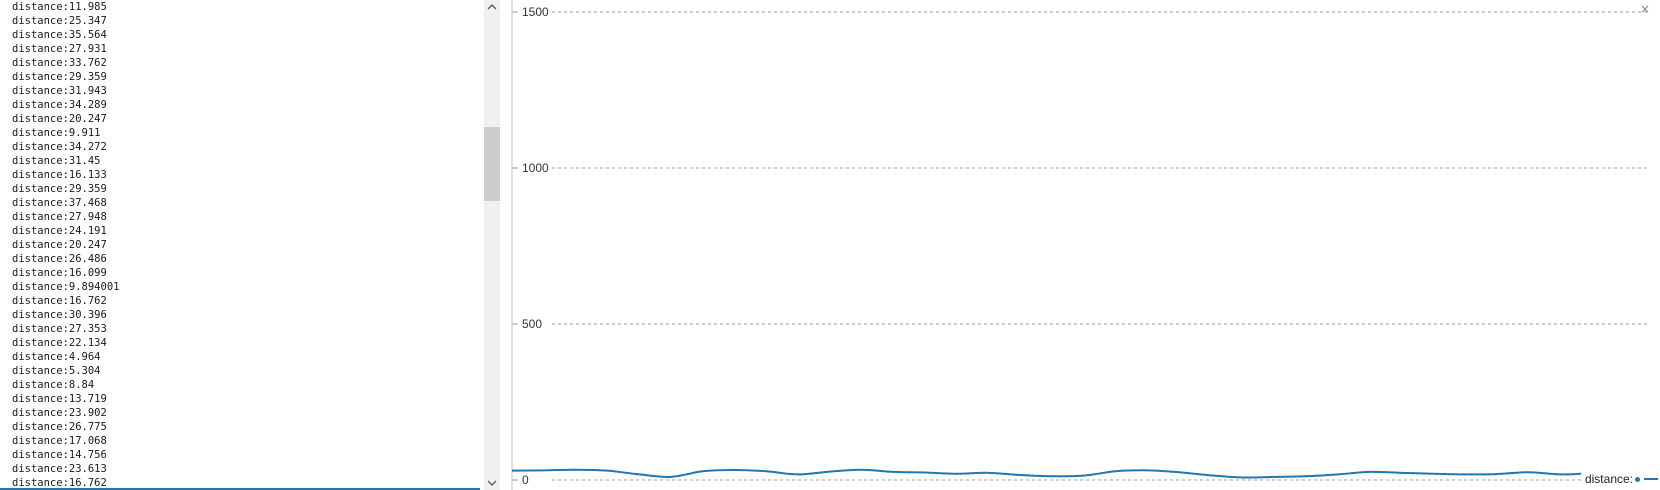 This screenshot has width=1660, height=490. Describe the element at coordinates (59, 343) in the screenshot. I see `monitor-line: distance:22.134` at that location.